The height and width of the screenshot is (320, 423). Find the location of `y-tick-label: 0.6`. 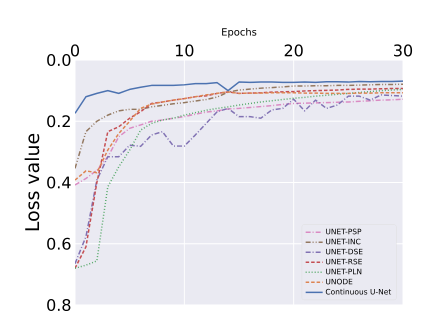

y-tick-label: 0.6 is located at coordinates (58, 244).